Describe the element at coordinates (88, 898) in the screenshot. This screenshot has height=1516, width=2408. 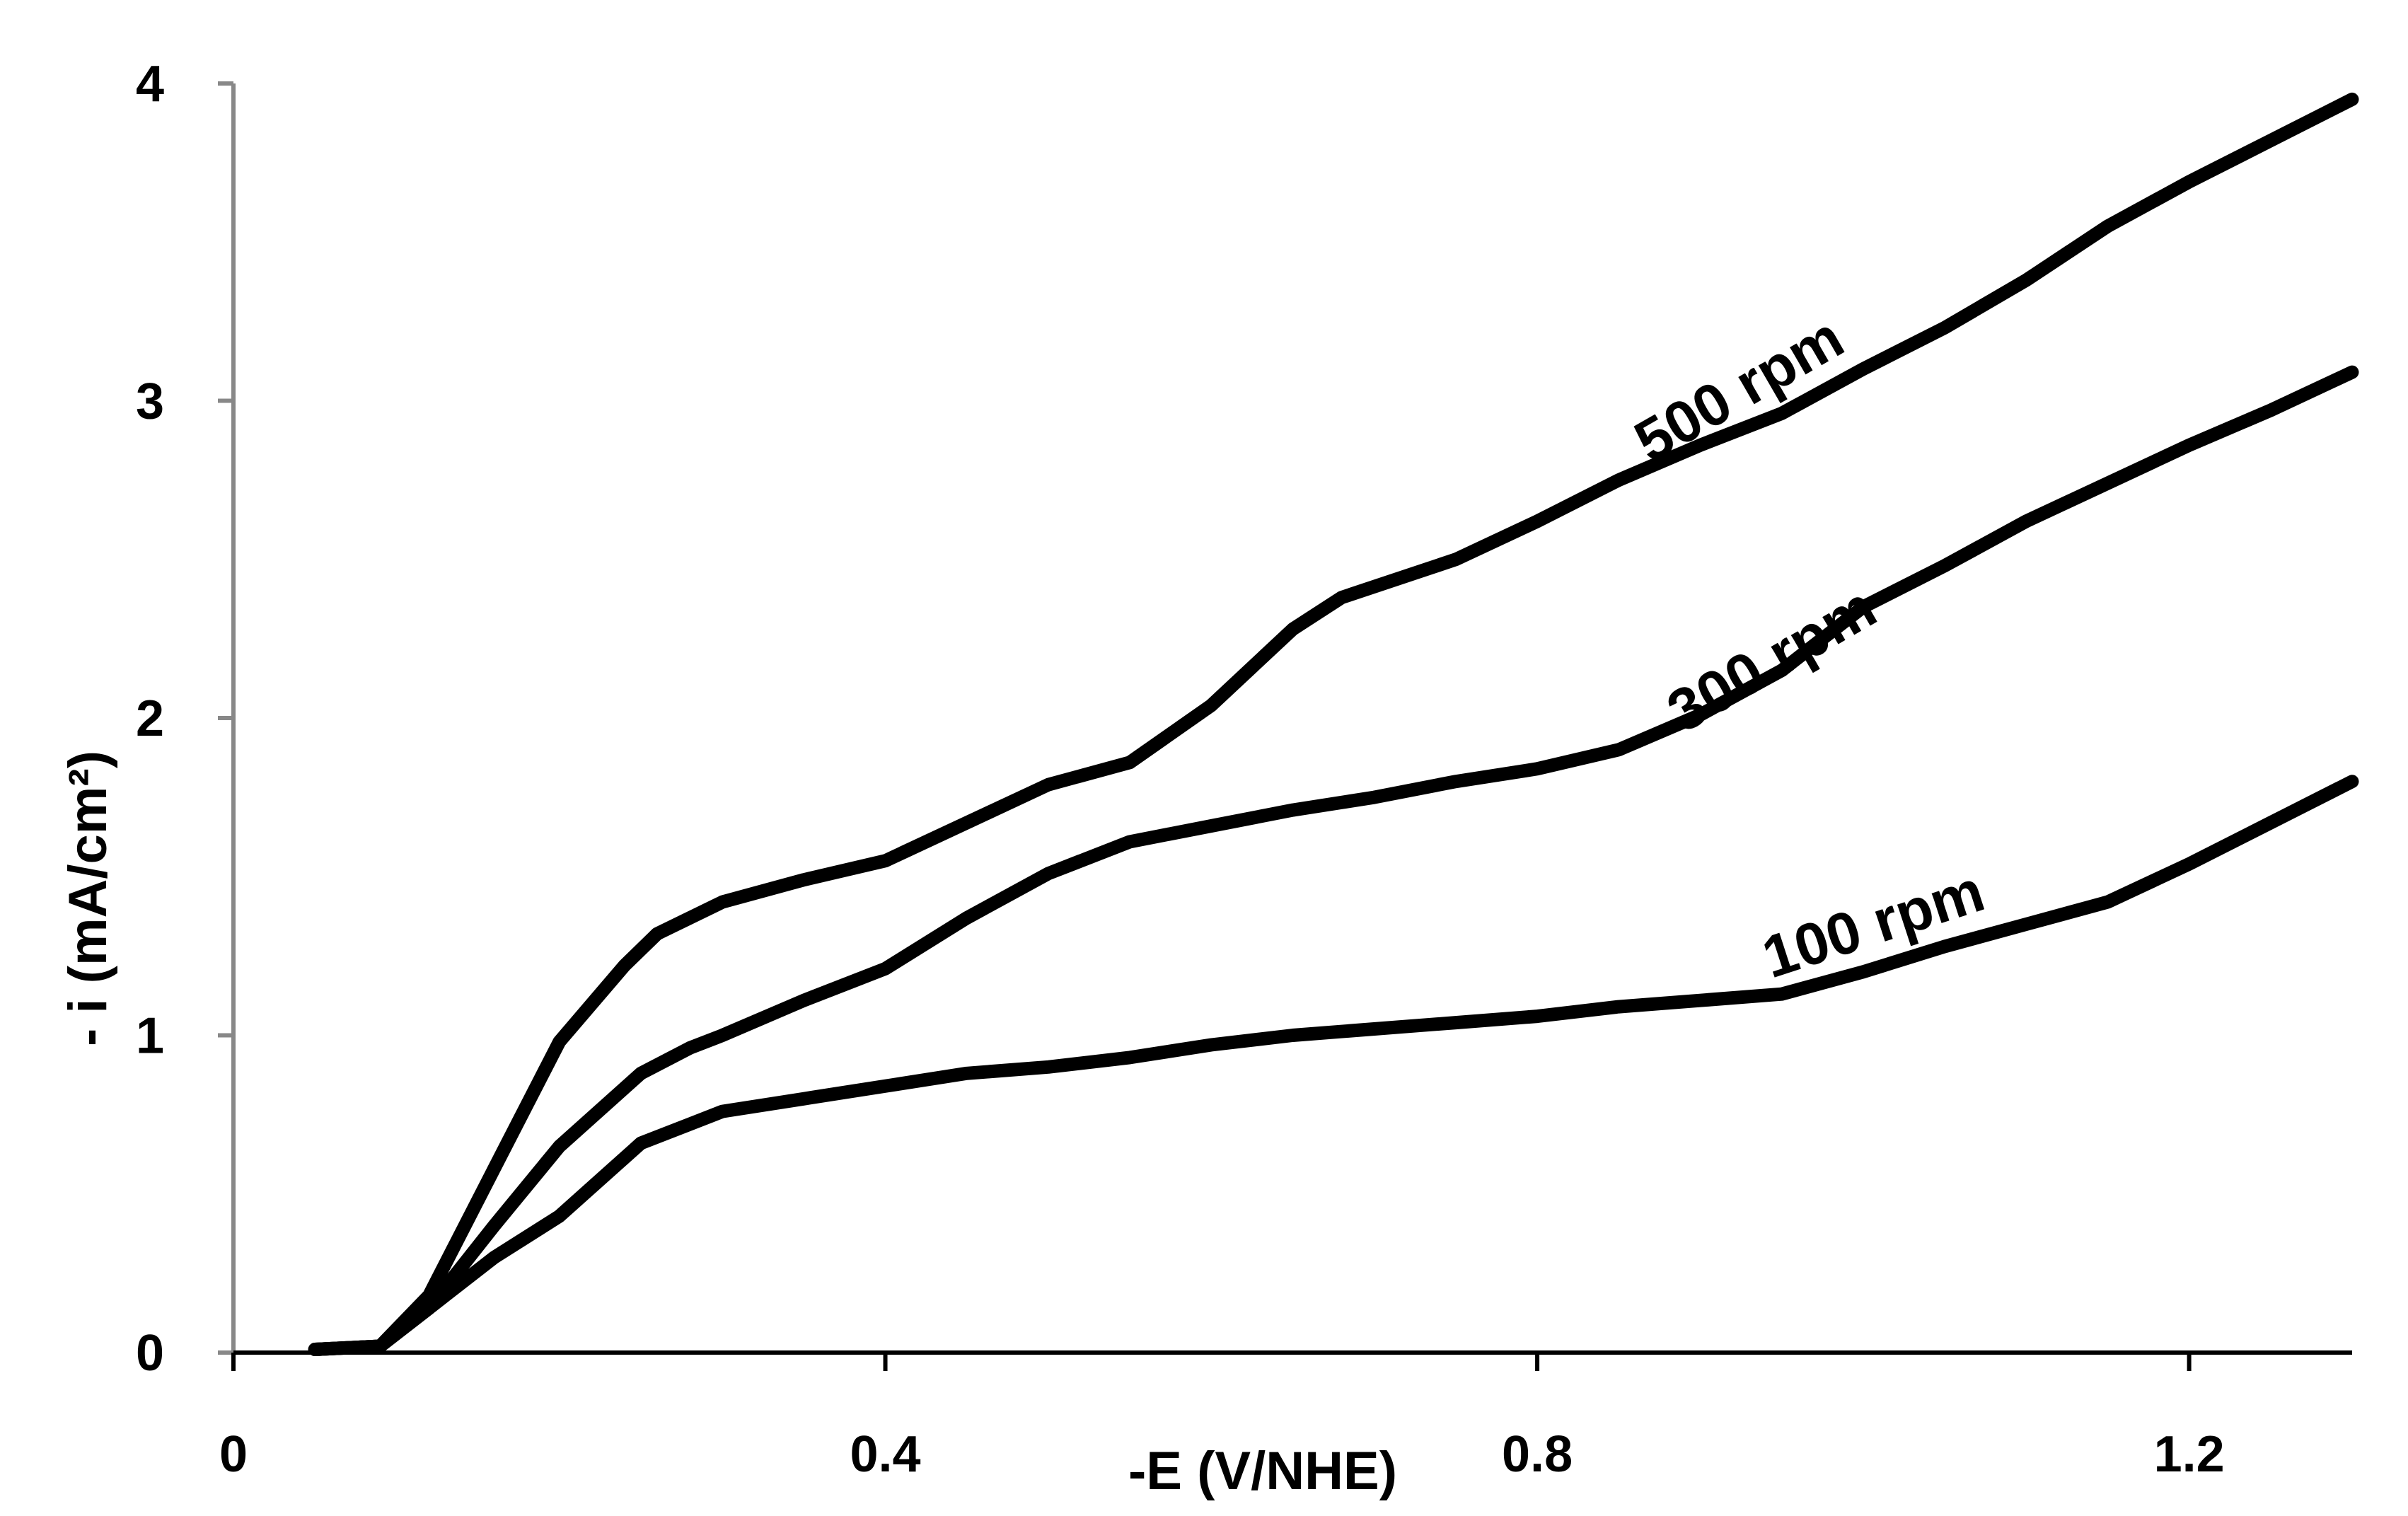
I see `y-axis-title: - i (mA/cm²)` at that location.